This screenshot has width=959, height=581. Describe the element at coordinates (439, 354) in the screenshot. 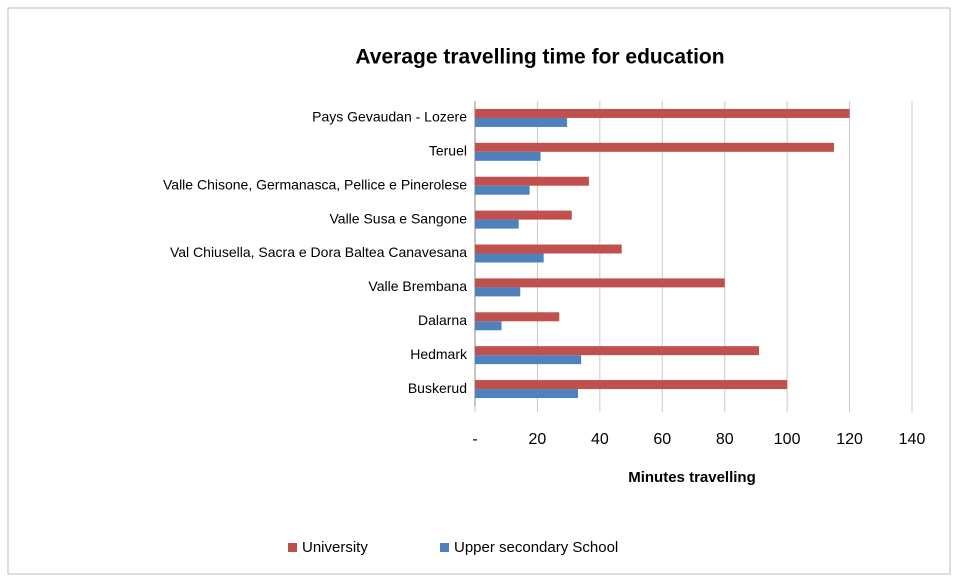

I see `y-tick-label: Hedmark` at that location.